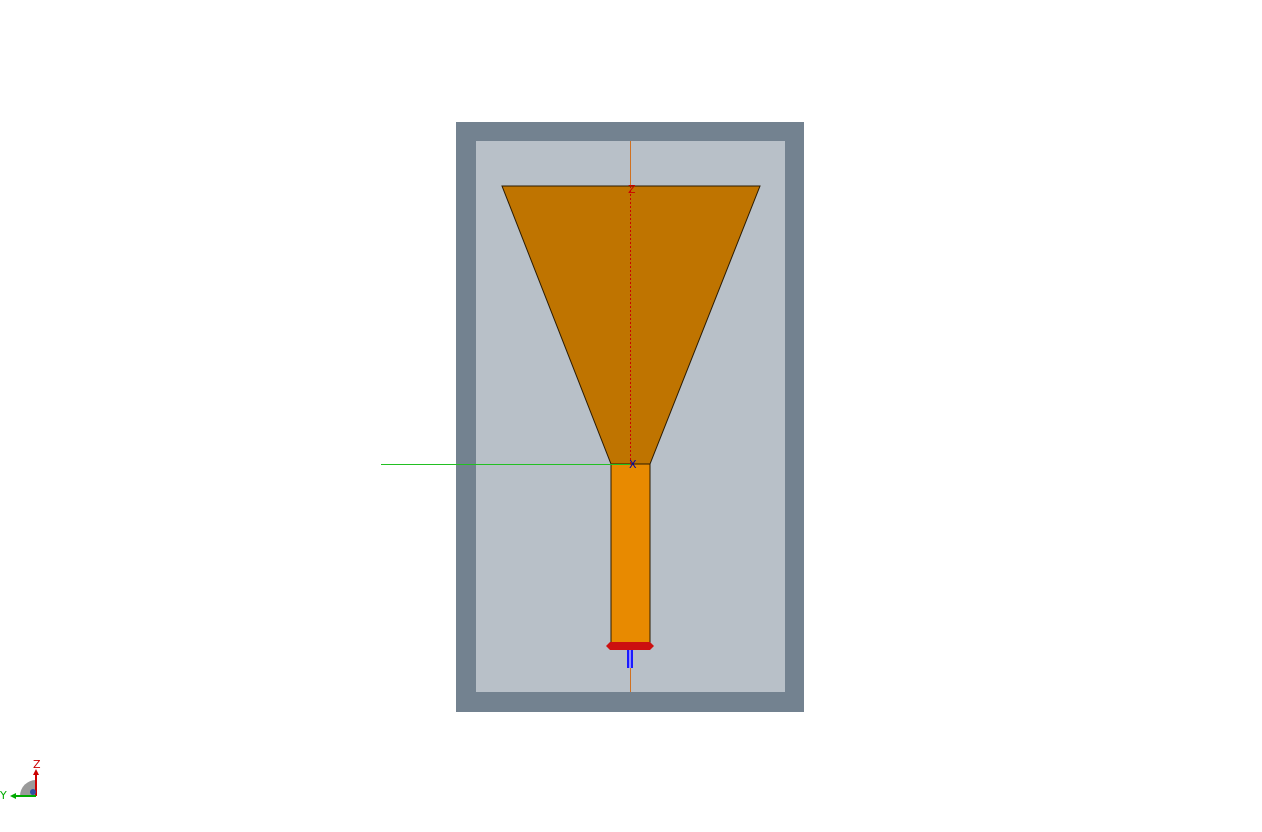 The height and width of the screenshot is (832, 1262). Describe the element at coordinates (33, 792) in the screenshot. I see `triad-origin` at that location.